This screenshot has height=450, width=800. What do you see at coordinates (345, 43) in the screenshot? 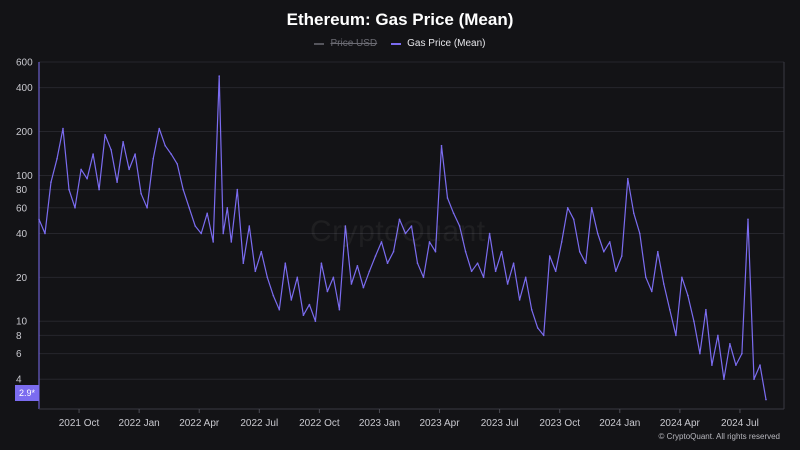
I see `legend-item-price-usd: Price USD` at bounding box center [345, 43].